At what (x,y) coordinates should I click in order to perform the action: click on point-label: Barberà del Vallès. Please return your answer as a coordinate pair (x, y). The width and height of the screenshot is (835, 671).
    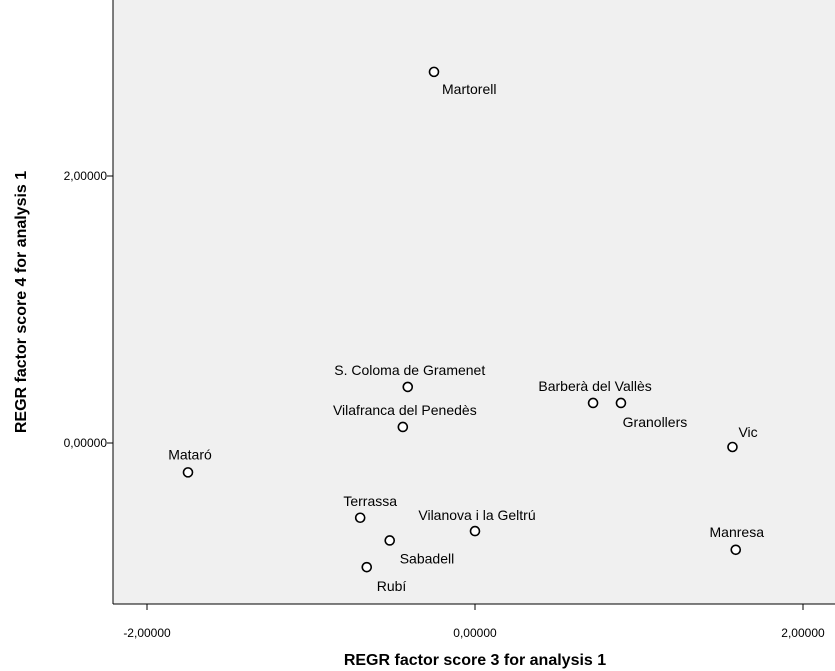
    Looking at the image, I should click on (594, 386).